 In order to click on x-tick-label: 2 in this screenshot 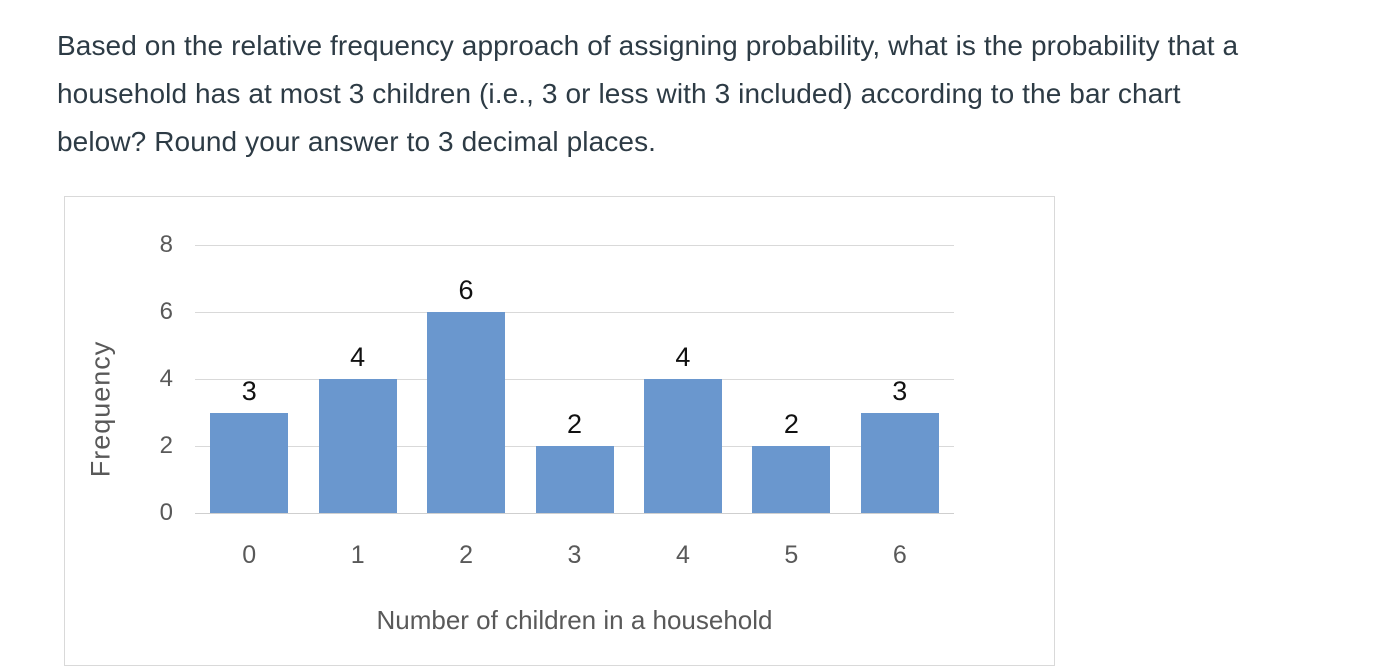, I will do `click(466, 555)`.